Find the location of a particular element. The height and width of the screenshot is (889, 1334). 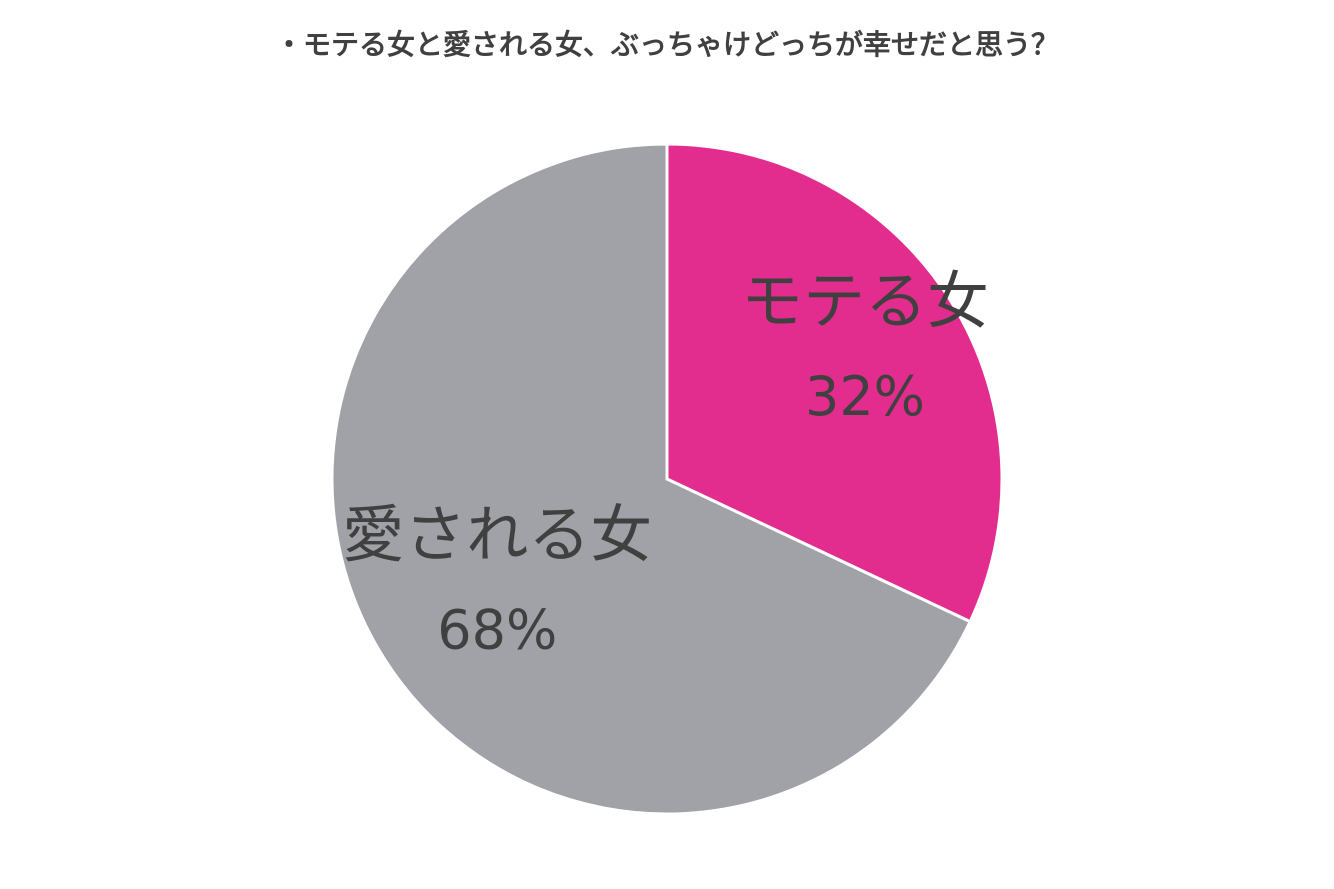

slice-value-label: 68% is located at coordinates (497, 629).